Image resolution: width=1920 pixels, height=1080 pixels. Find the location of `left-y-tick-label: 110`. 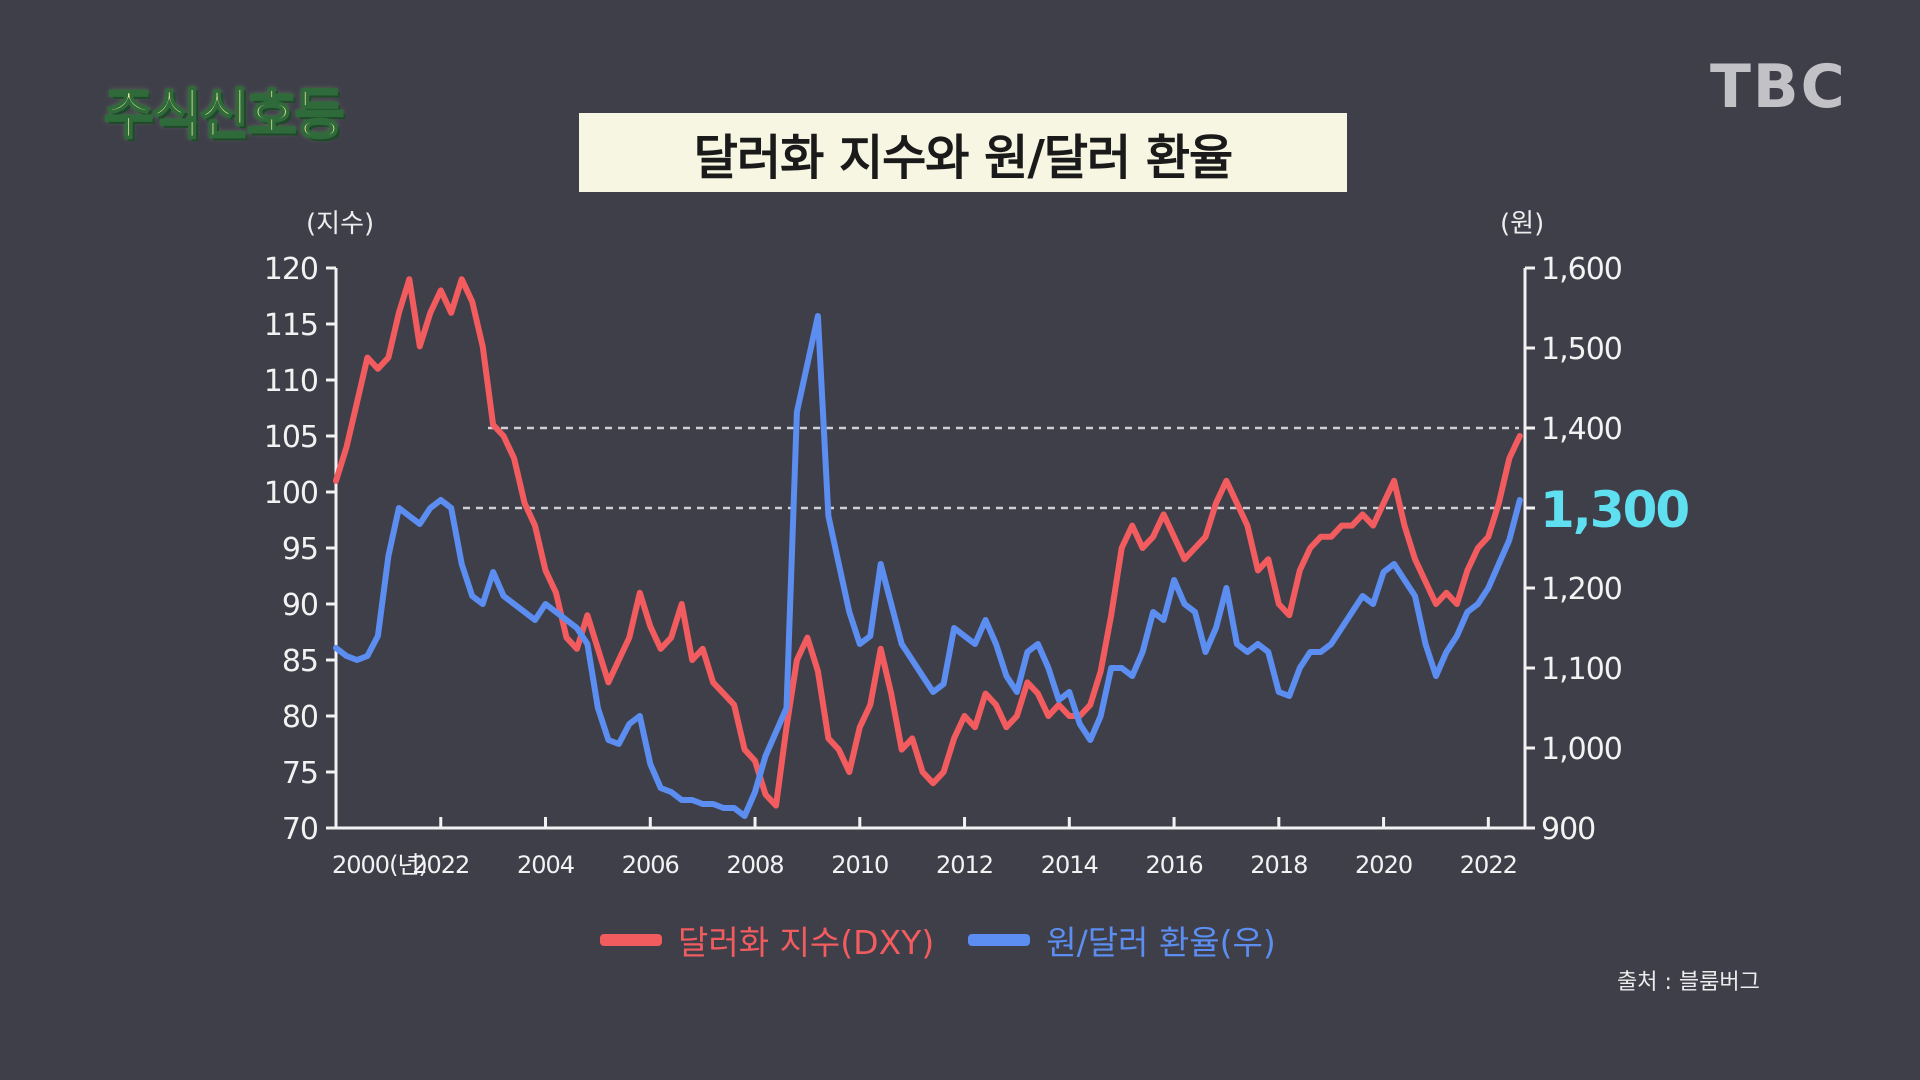

left-y-tick-label: 110 is located at coordinates (291, 381).